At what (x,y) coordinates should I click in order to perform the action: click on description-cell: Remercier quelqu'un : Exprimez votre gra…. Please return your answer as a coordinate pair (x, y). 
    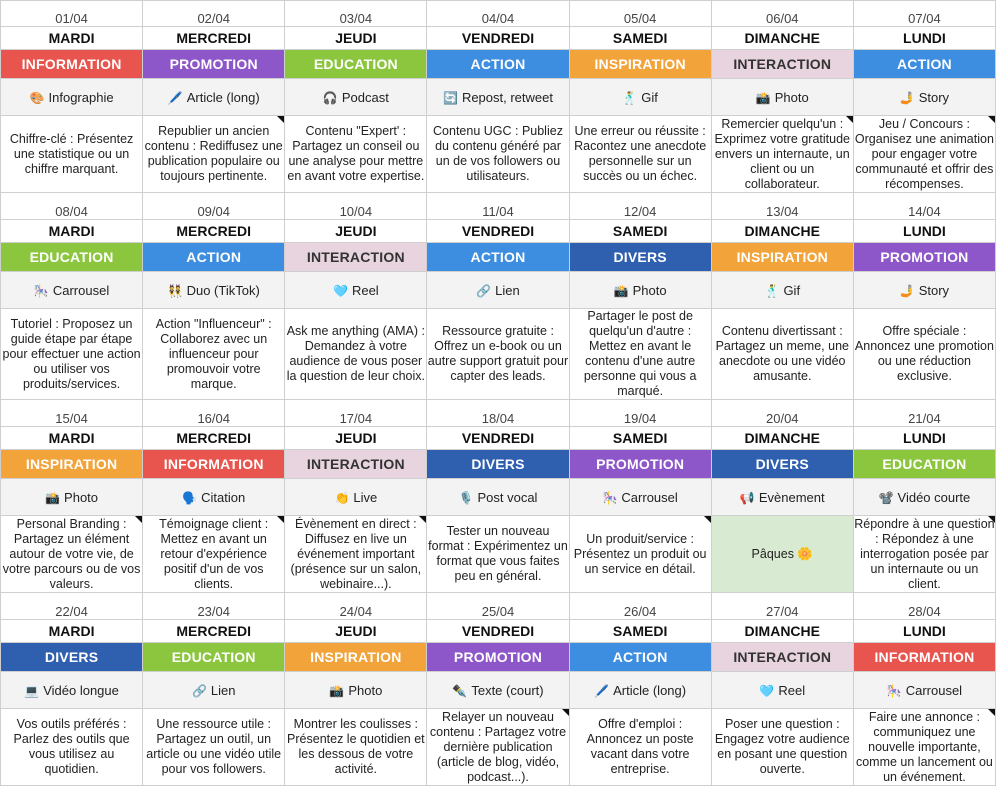
    Looking at the image, I should click on (782, 154).